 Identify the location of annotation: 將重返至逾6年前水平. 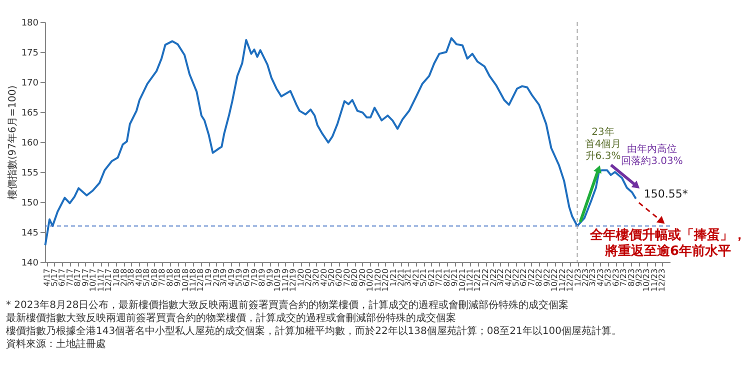
(668, 251).